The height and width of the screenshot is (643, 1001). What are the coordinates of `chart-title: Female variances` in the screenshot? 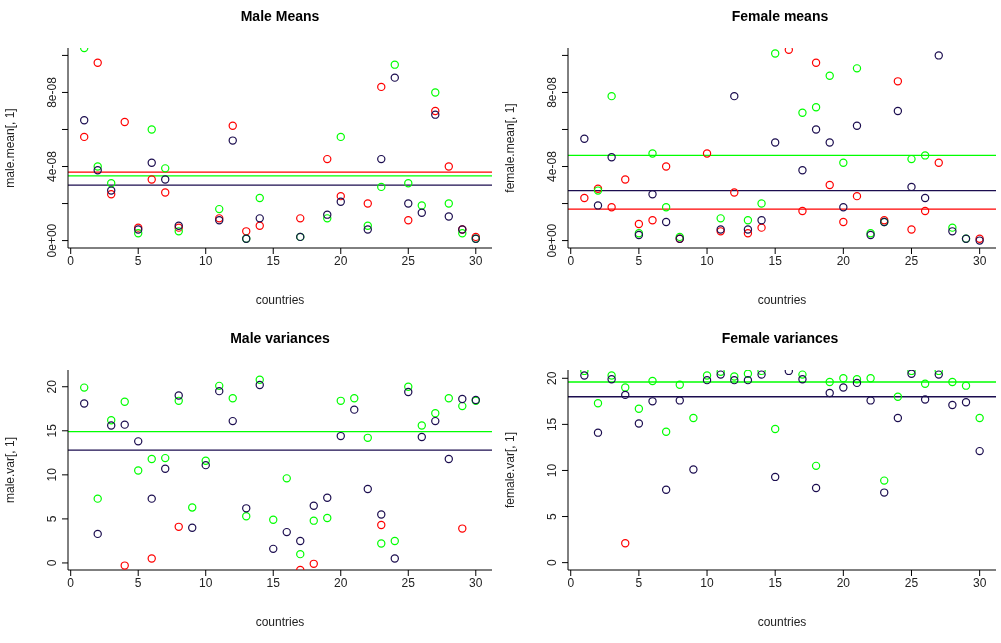 It's located at (780, 338).